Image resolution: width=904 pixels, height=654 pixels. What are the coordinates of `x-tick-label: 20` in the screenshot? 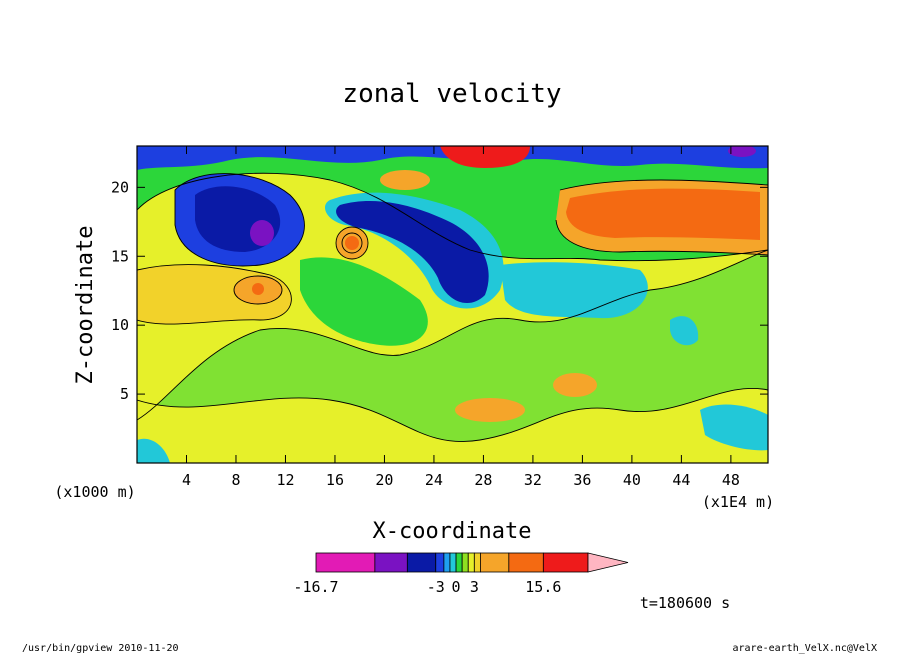 It's located at (384, 480).